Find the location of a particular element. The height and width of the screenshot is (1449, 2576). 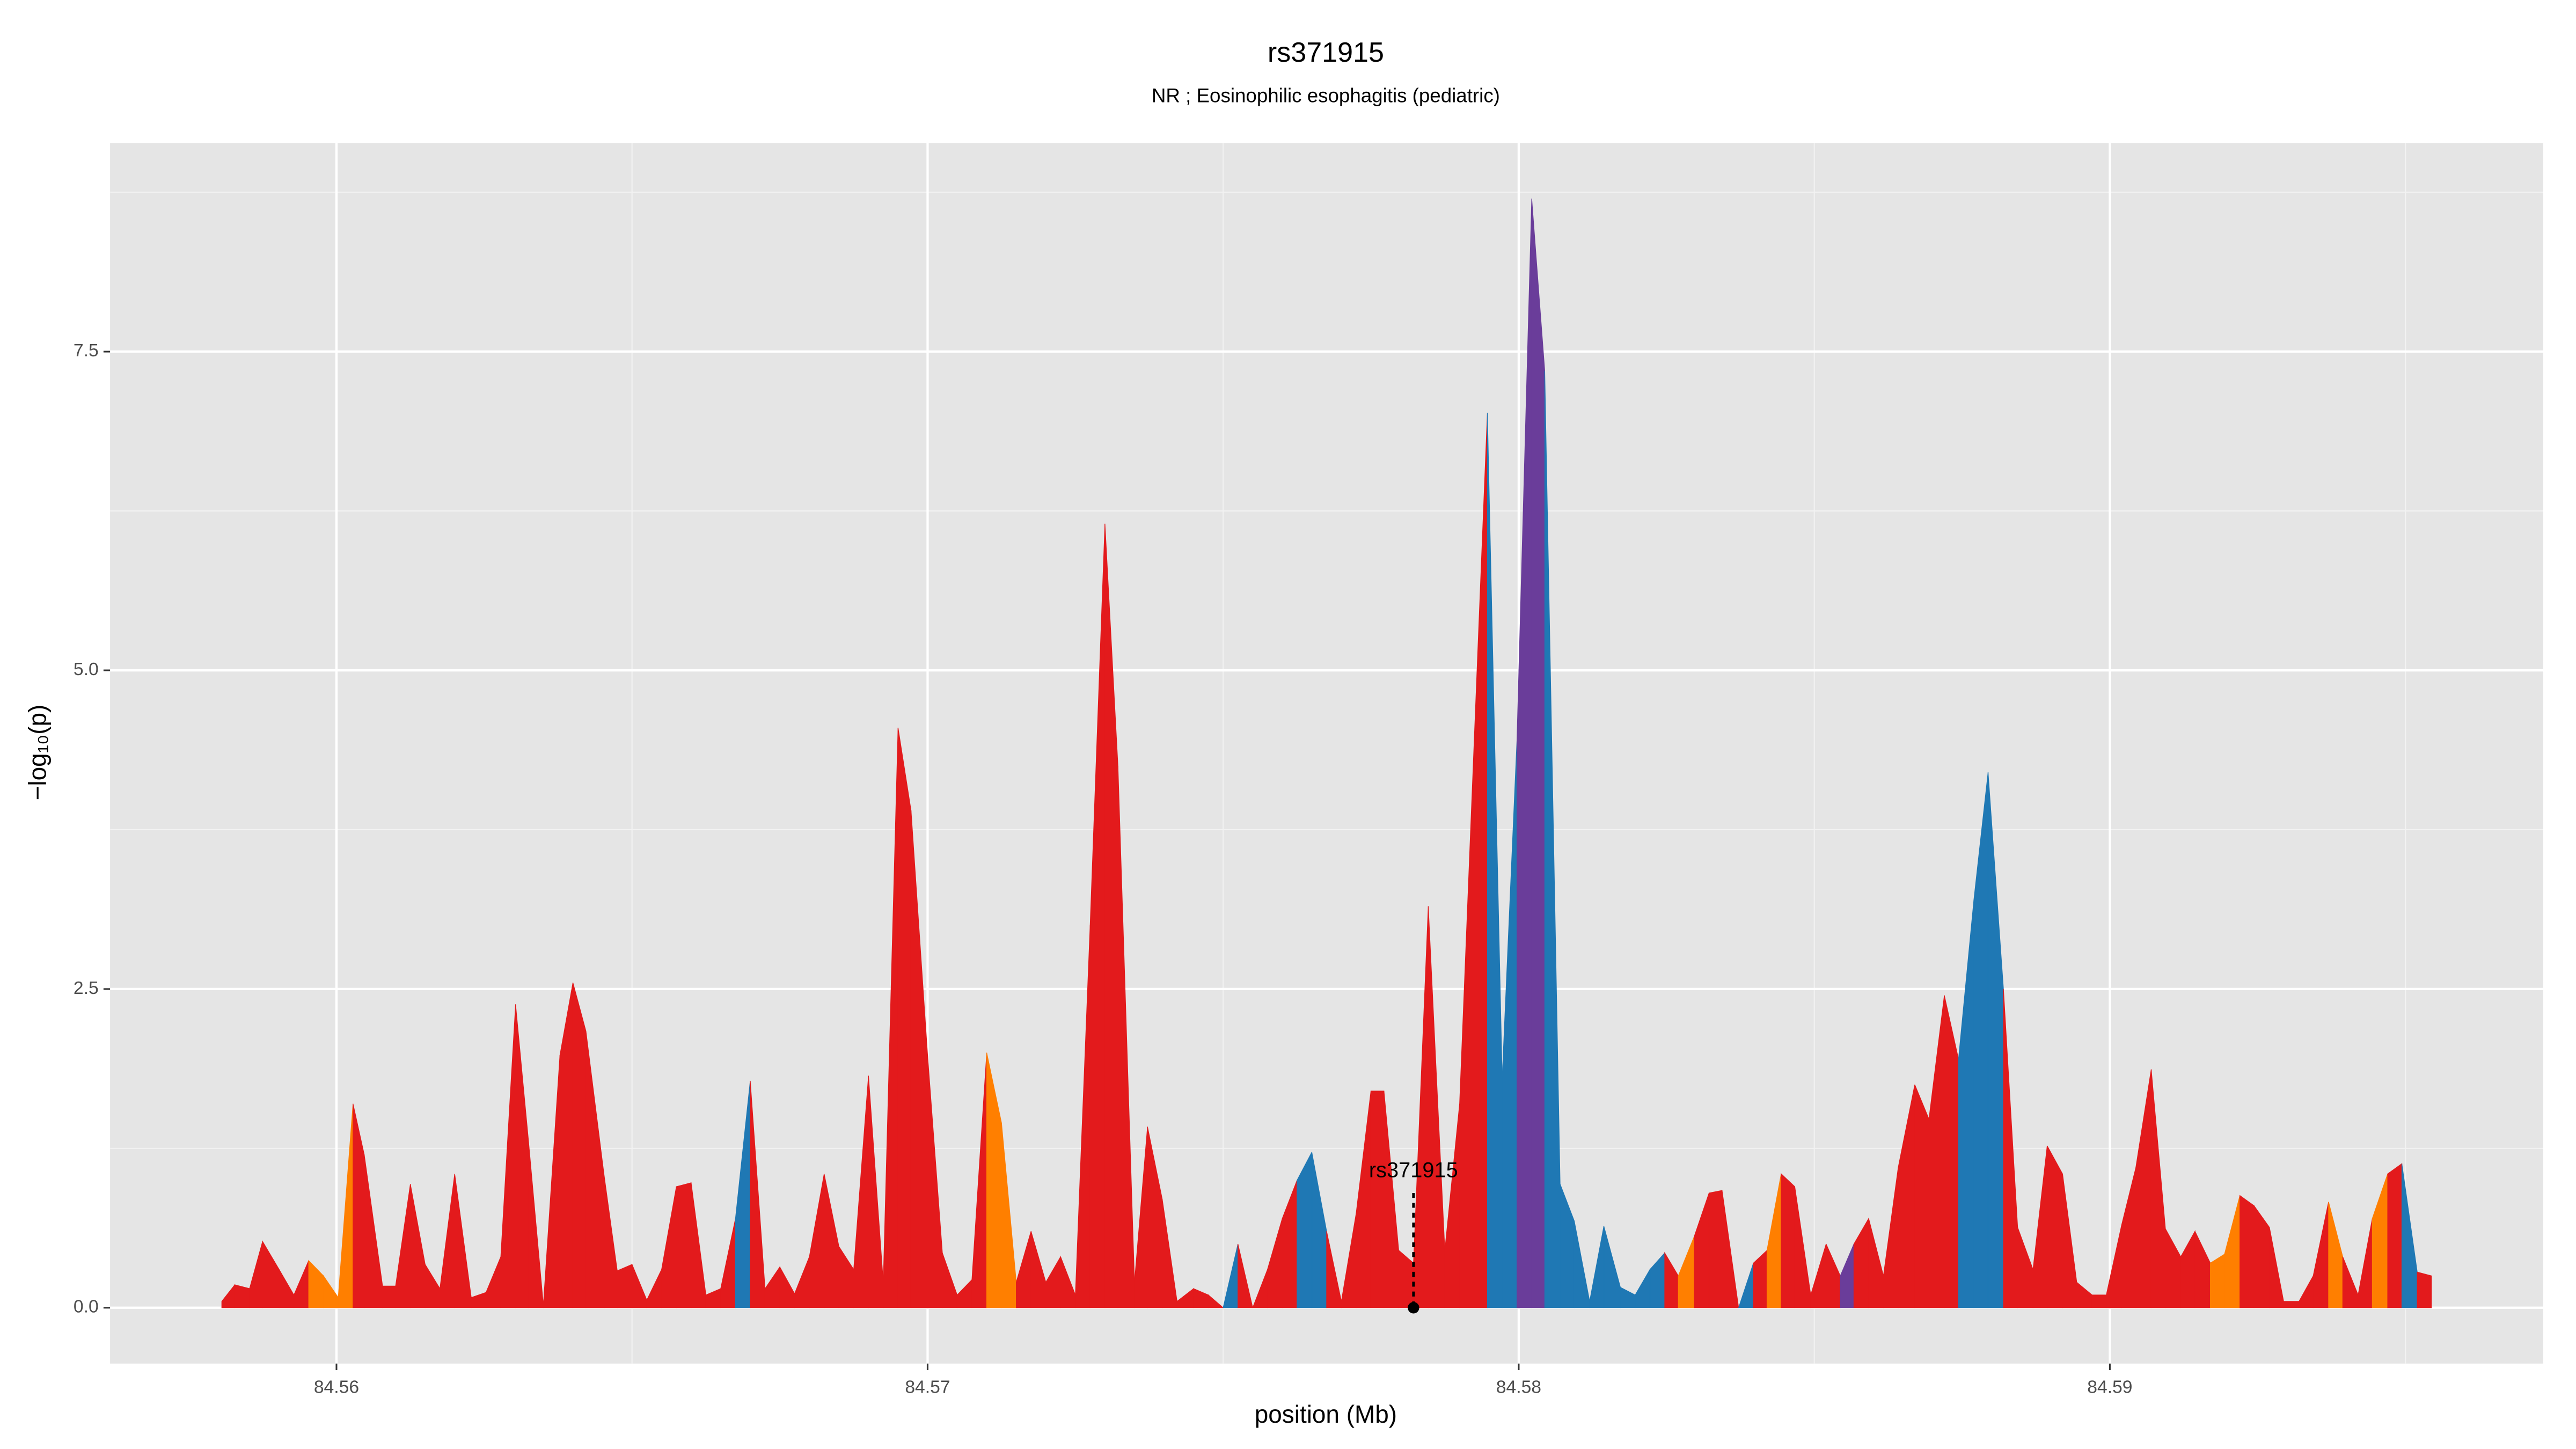

y-tick-label: 7.5 is located at coordinates (86, 351).